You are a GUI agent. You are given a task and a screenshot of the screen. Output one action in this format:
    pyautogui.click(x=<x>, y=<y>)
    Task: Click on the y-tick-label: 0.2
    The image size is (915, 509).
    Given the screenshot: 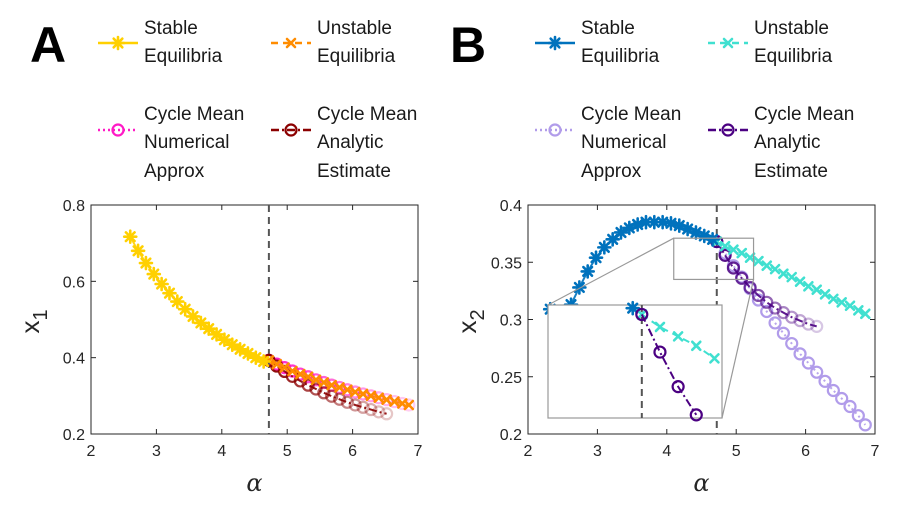 What is the action you would take?
    pyautogui.click(x=511, y=435)
    